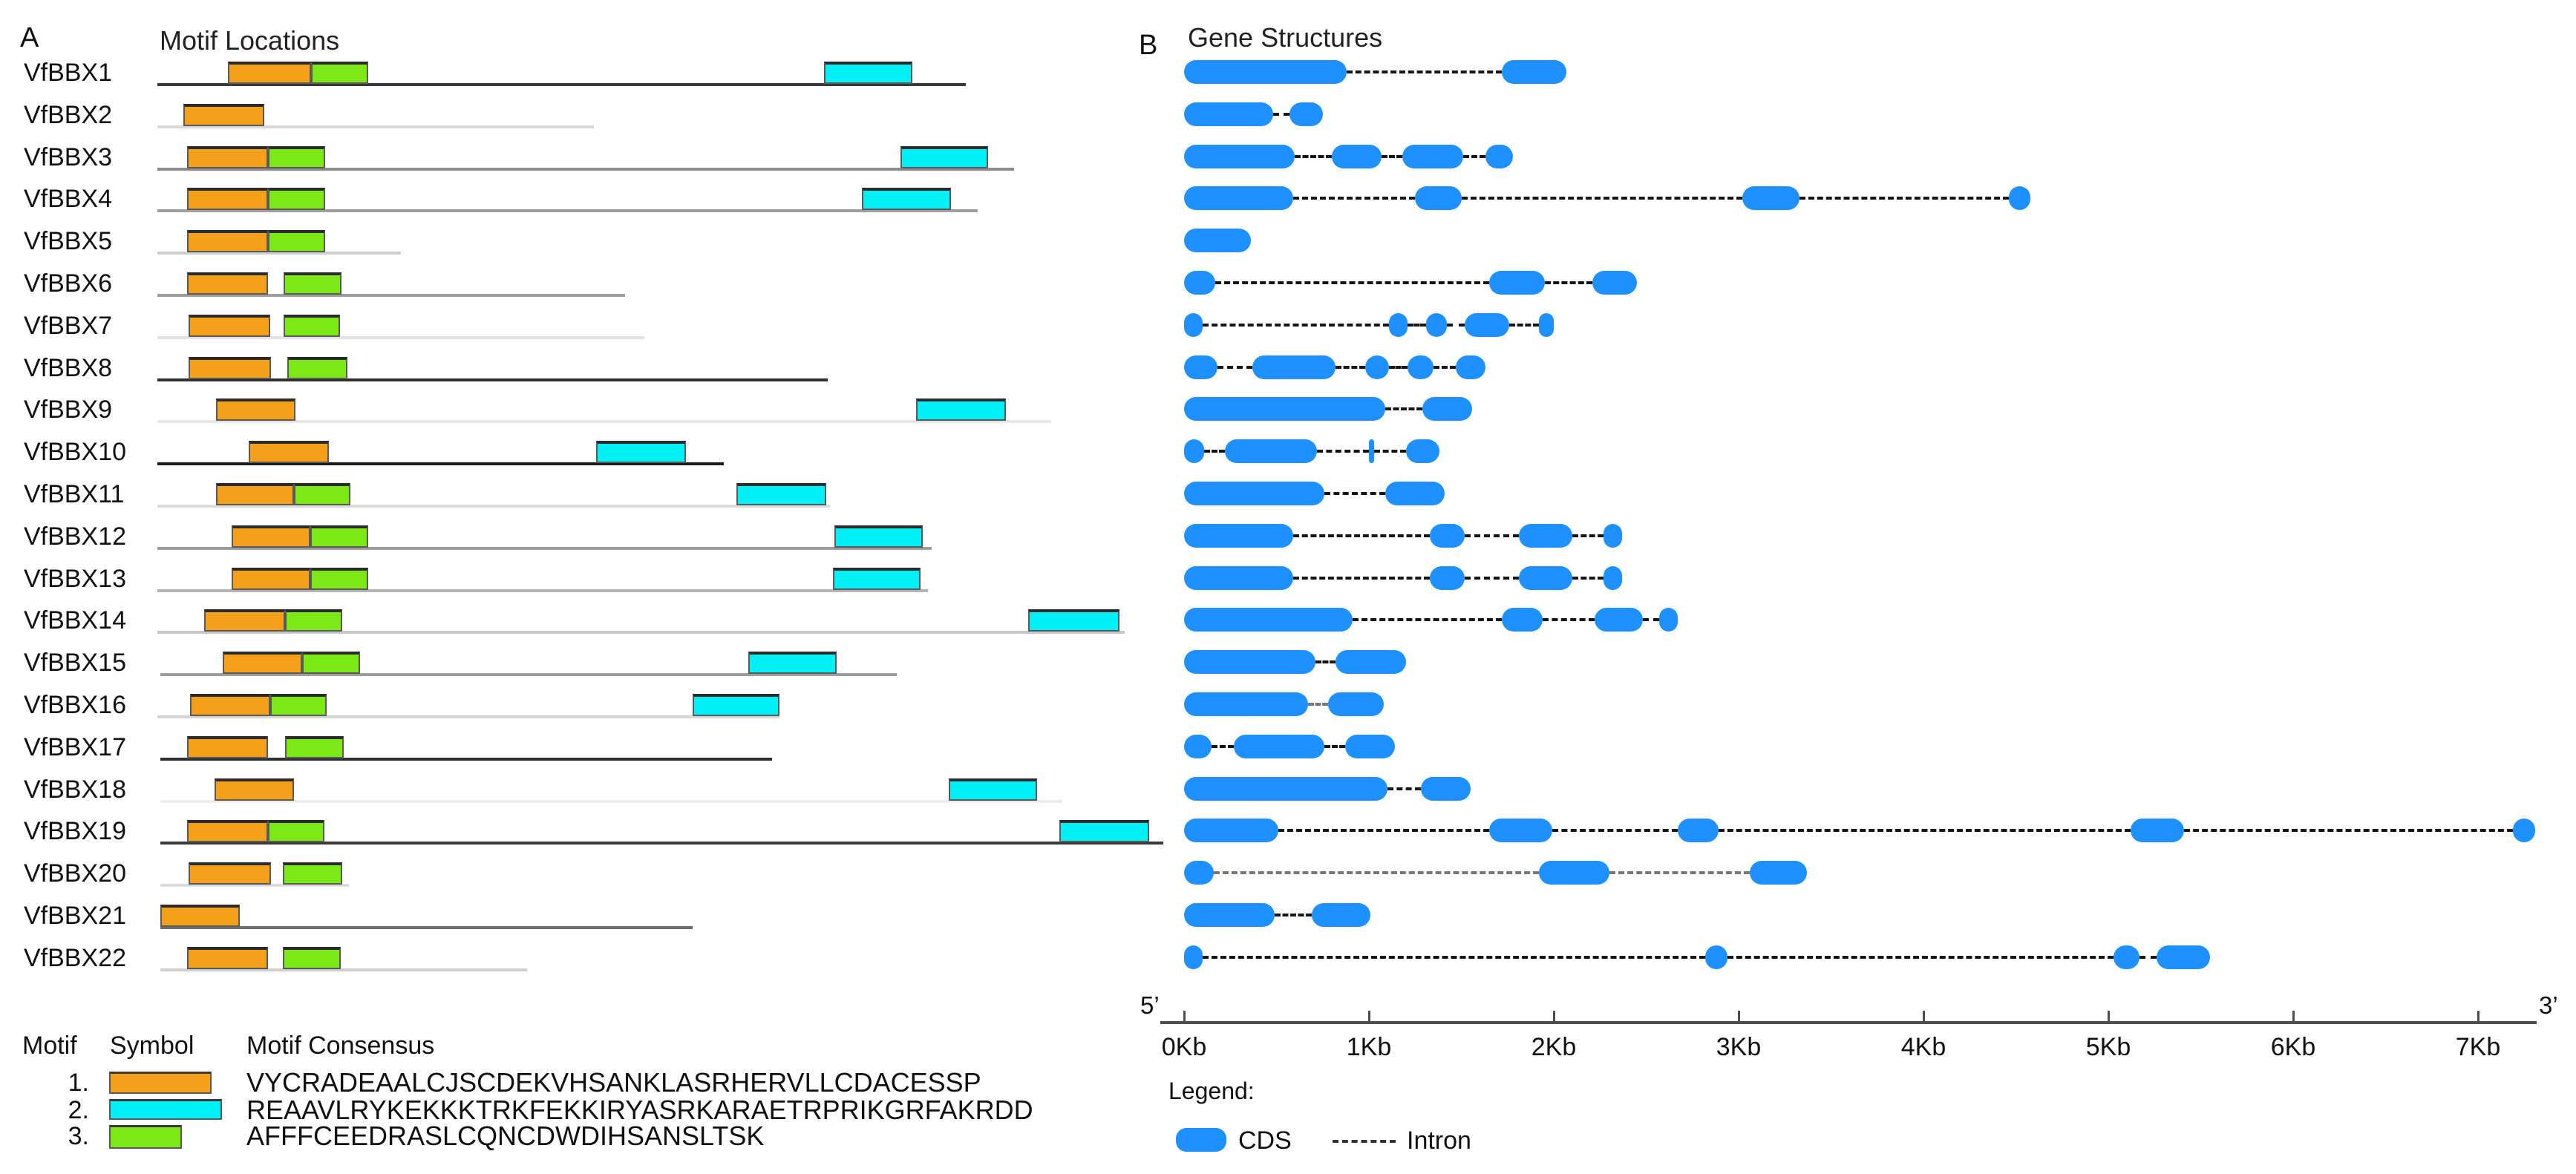  What do you see at coordinates (75, 452) in the screenshot?
I see `protein-name-label: VfBBX10` at bounding box center [75, 452].